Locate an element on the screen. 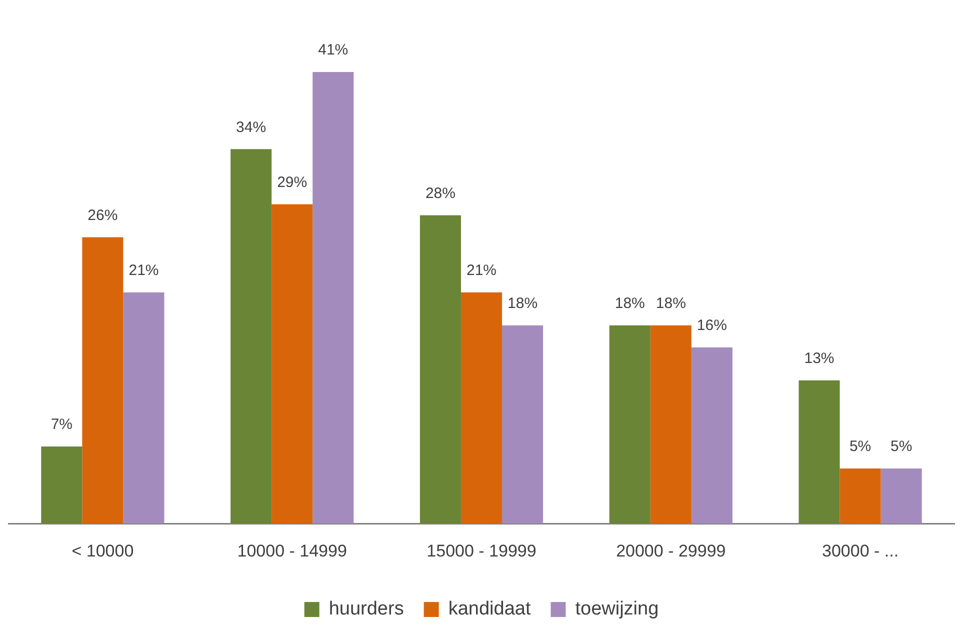  x-tick-label: 20000 - 29999 is located at coordinates (671, 550).